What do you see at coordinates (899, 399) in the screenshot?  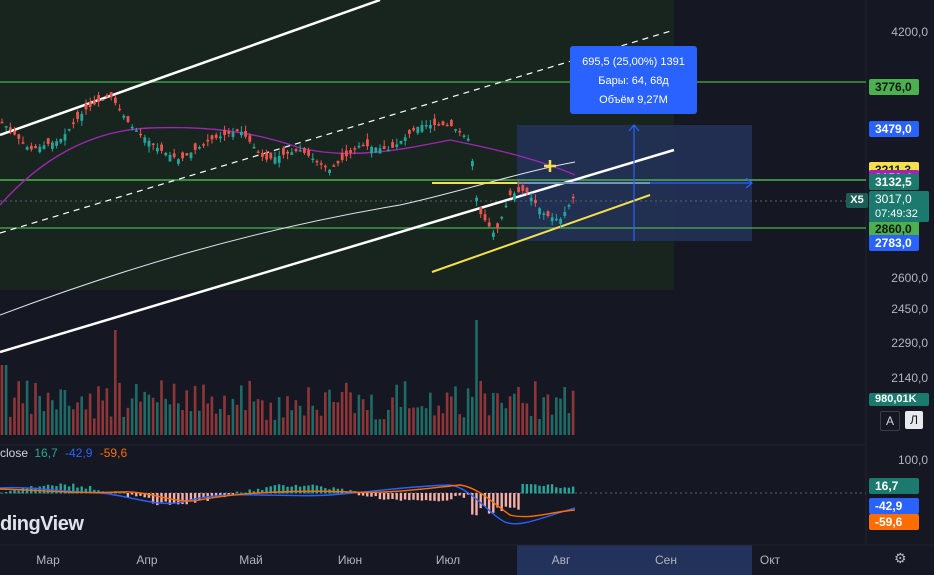 I see `volume-tag: 980,01K` at bounding box center [899, 399].